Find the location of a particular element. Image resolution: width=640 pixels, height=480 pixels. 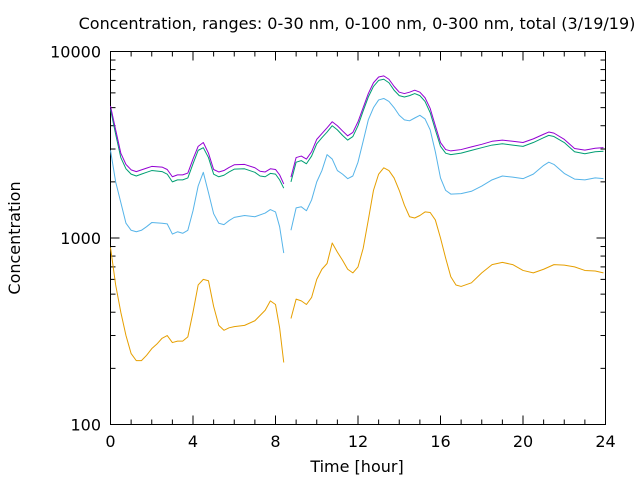

y-tick-label: 10000 is located at coordinates (75, 52).